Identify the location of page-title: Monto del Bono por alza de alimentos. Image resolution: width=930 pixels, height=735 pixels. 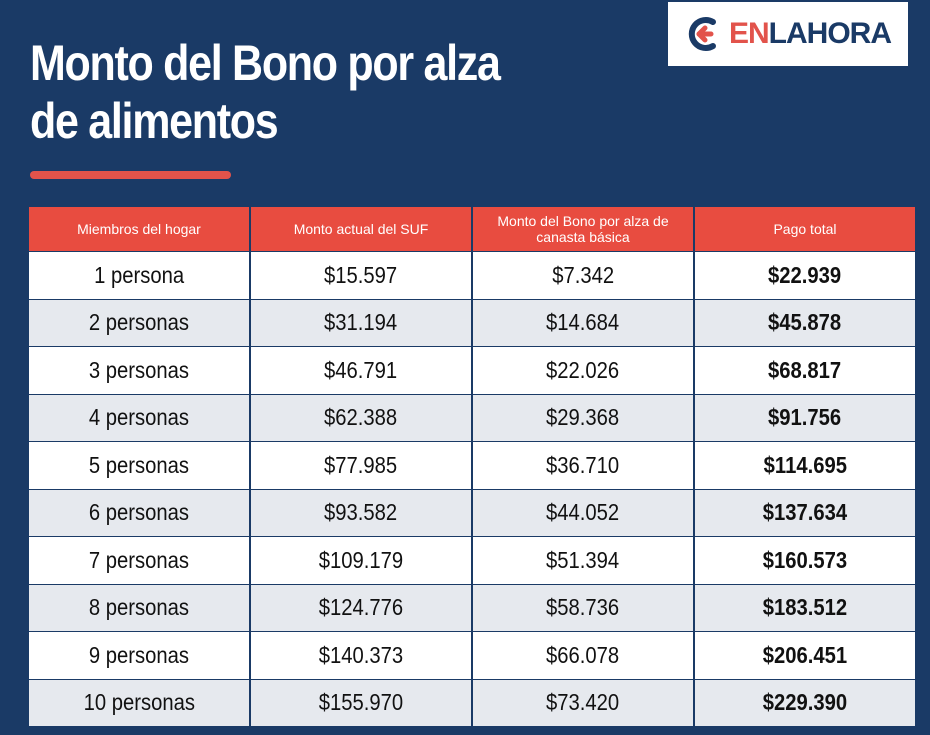
(296, 92).